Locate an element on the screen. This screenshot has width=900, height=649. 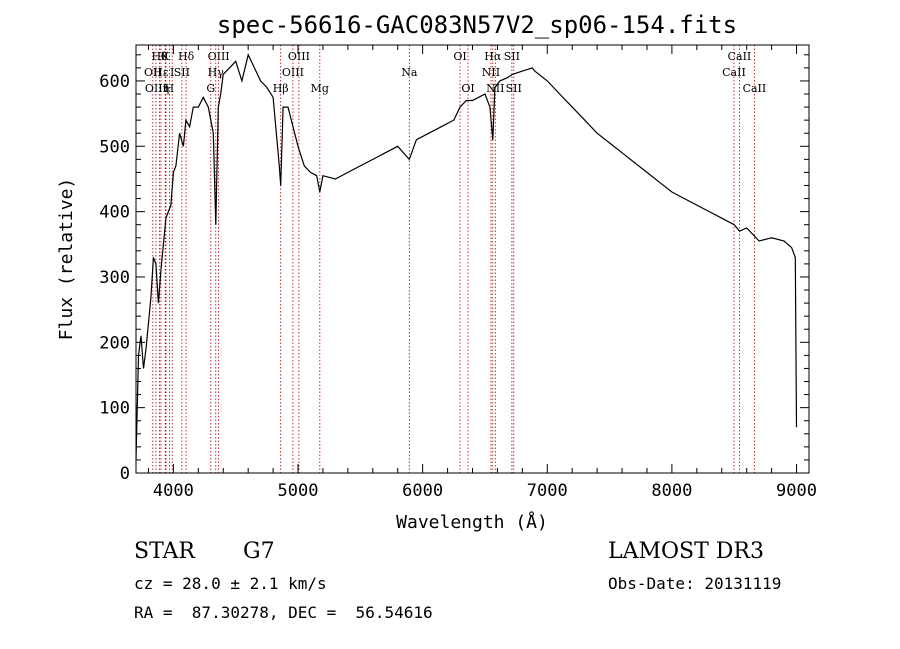
line-marker-label-0: OII is located at coordinates (153, 72).